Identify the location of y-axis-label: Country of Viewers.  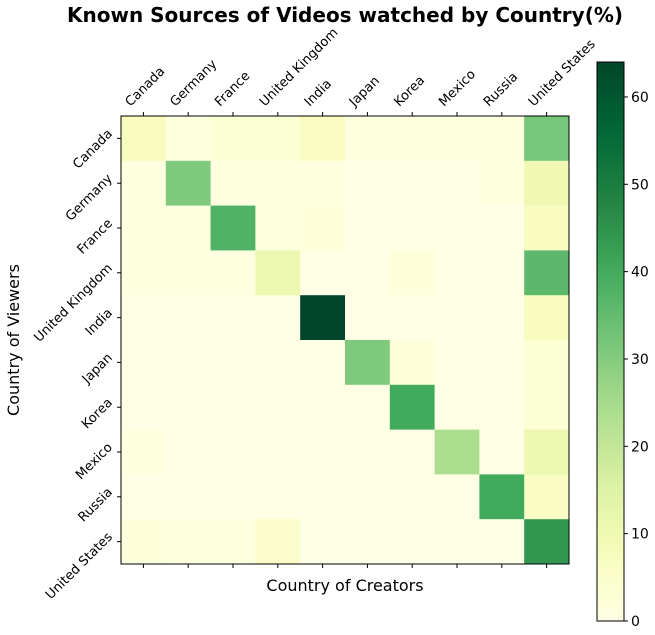
(13, 340).